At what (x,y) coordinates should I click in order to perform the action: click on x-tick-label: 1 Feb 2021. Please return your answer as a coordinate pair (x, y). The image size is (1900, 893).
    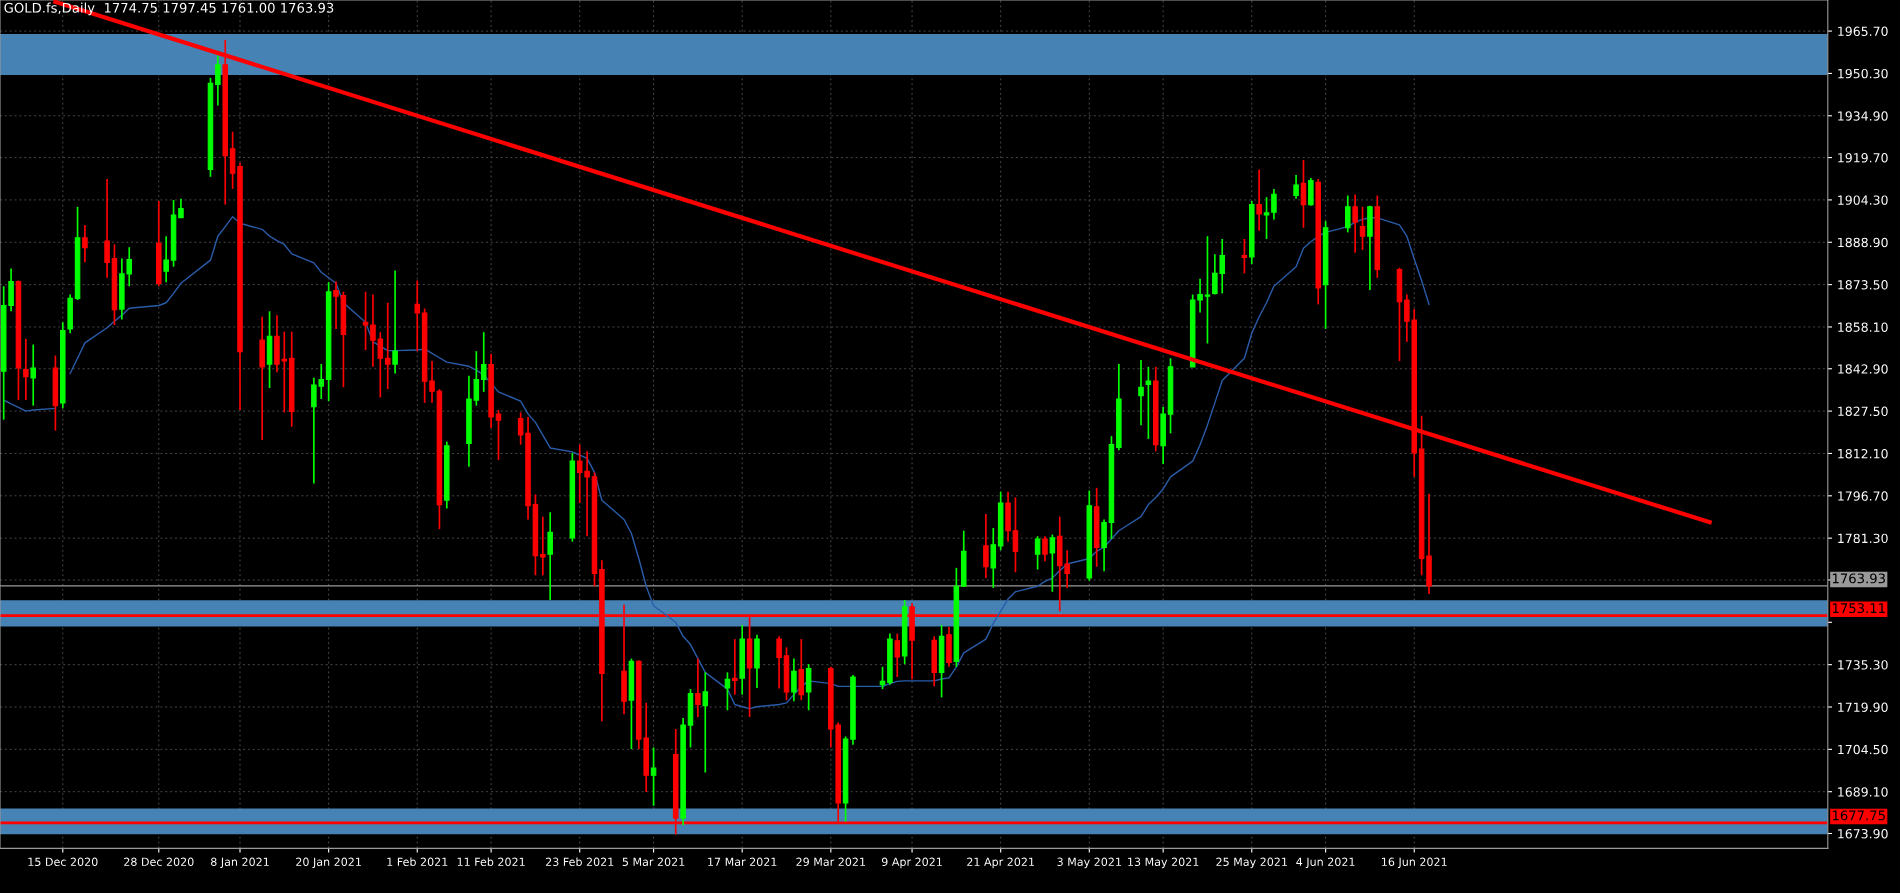
    Looking at the image, I should click on (417, 861).